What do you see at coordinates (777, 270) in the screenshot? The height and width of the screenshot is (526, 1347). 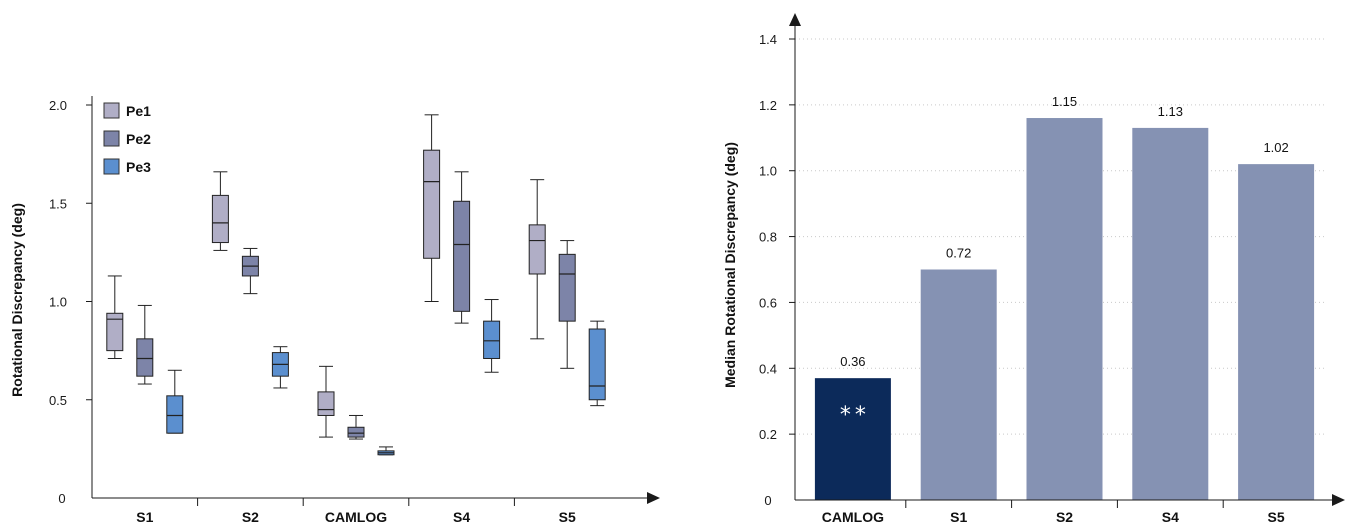 I see `bar-y-ticks: 0 0.2 0.4 0.6 0.8 1.0 1.2 1.4` at bounding box center [777, 270].